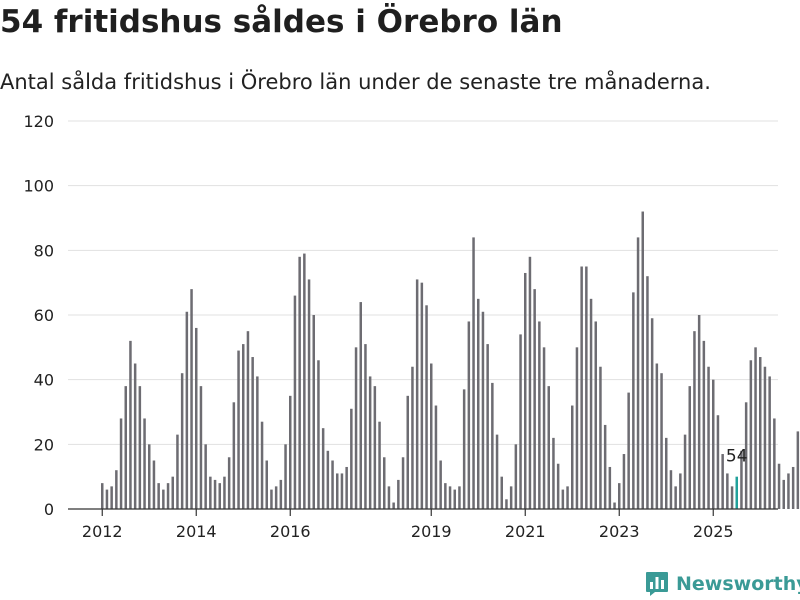 Image resolution: width=800 pixels, height=600 pixels. I want to click on x-tick-label: 2019, so click(431, 531).